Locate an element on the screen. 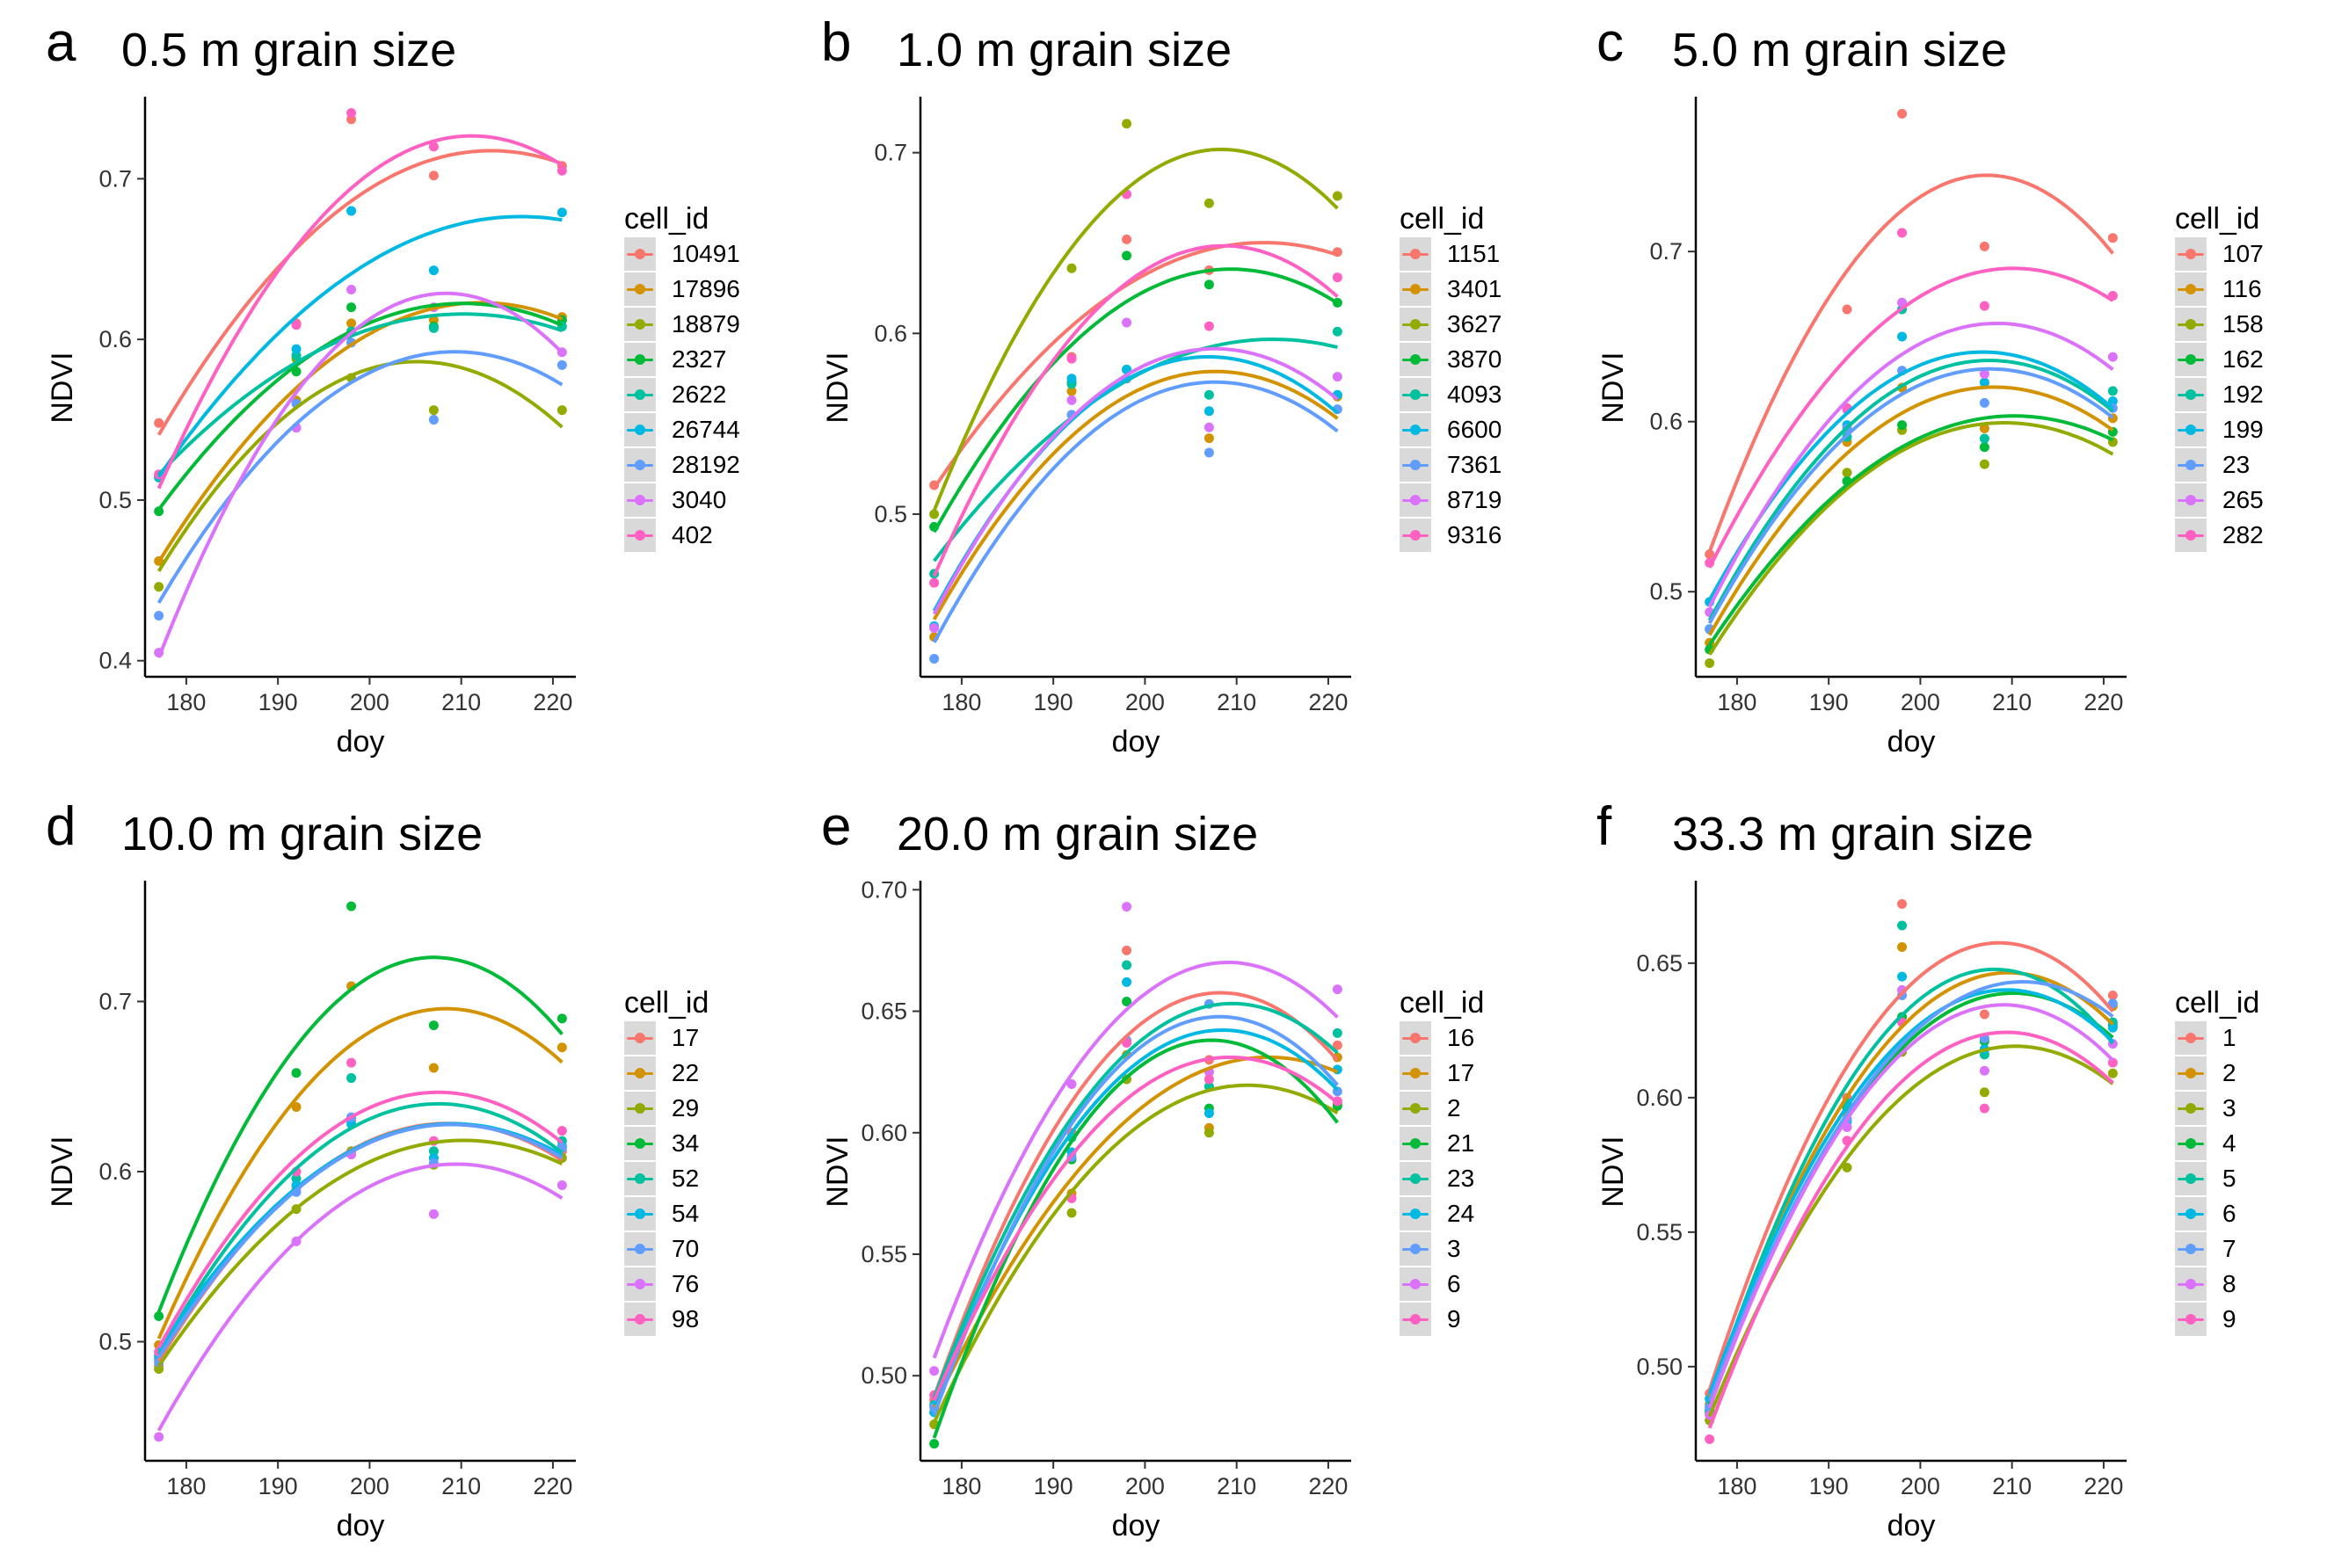 The height and width of the screenshot is (1568, 2327). y-tick-label: 0.55 is located at coordinates (884, 1254).